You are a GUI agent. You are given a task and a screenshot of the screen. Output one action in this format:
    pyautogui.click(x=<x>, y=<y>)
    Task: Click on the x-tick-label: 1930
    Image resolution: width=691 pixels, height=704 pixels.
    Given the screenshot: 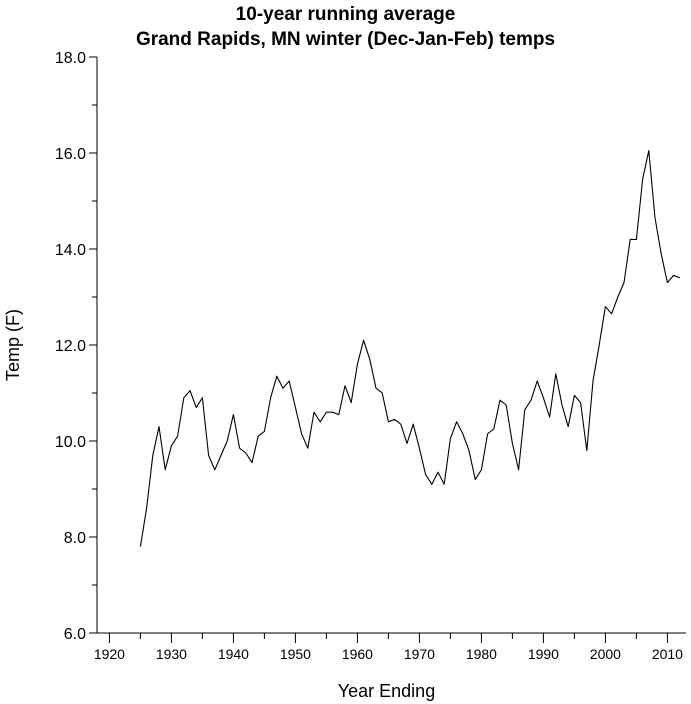 What is the action you would take?
    pyautogui.click(x=171, y=654)
    